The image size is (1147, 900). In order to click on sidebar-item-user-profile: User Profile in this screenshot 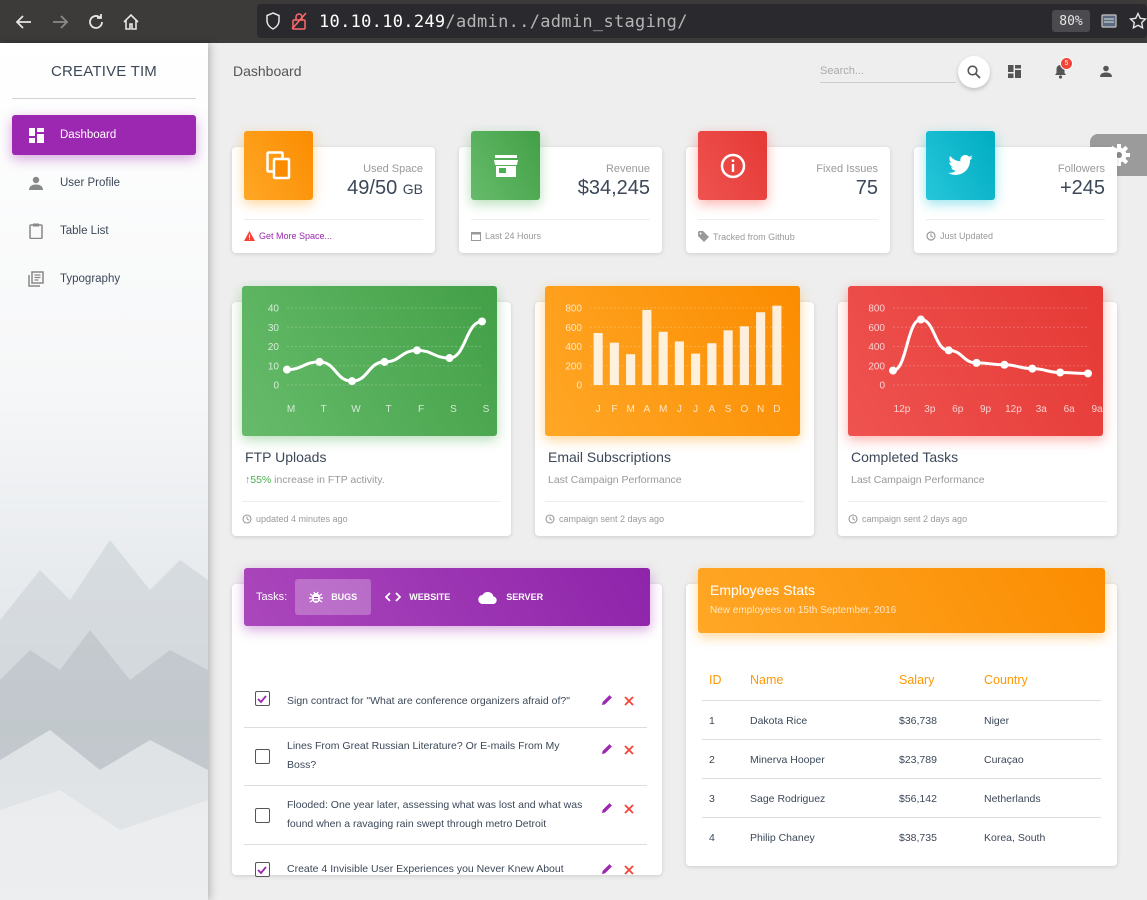, I will do `click(104, 183)`.